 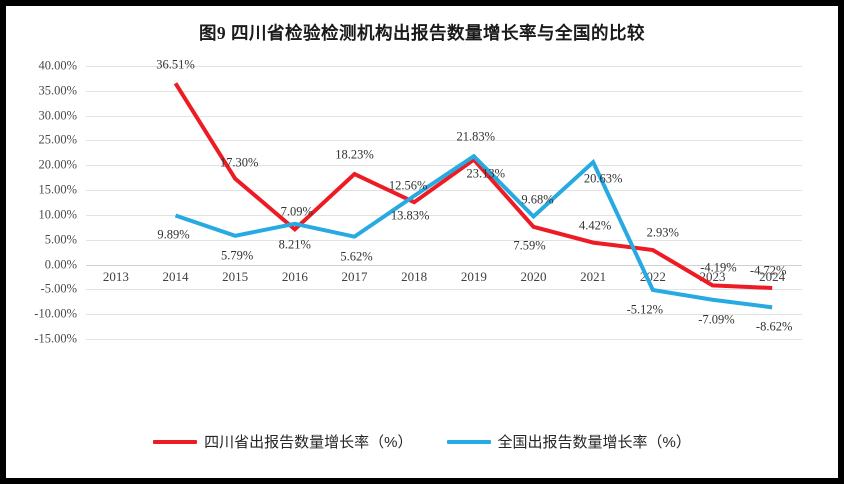 What do you see at coordinates (175, 64) in the screenshot?
I see `data-point-label: 36.51%` at bounding box center [175, 64].